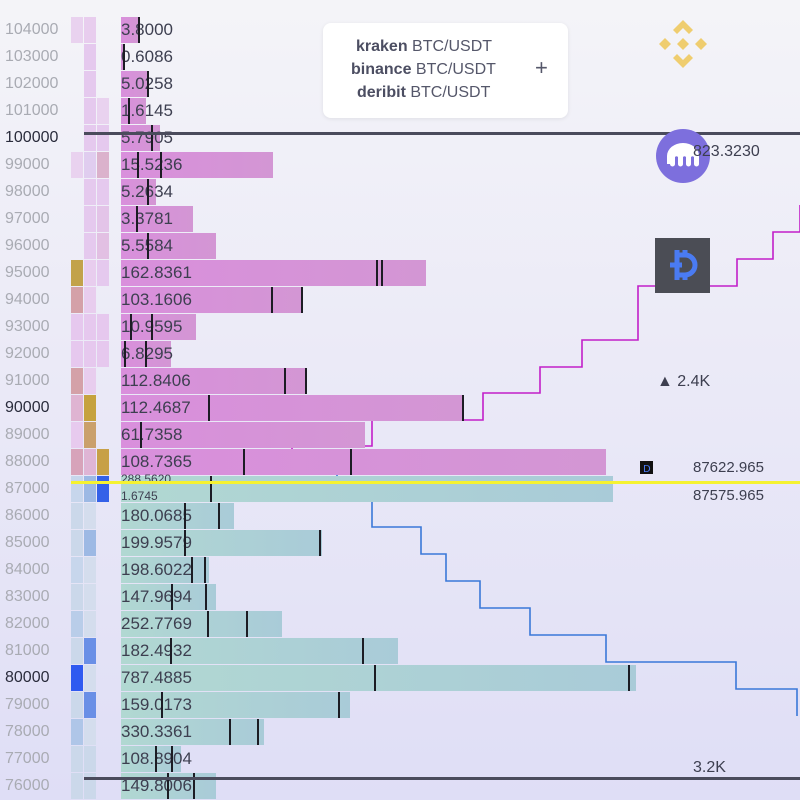 This screenshot has width=800, height=800. What do you see at coordinates (726, 151) in the screenshot?
I see `kraken-value-label: 823.3230` at bounding box center [726, 151].